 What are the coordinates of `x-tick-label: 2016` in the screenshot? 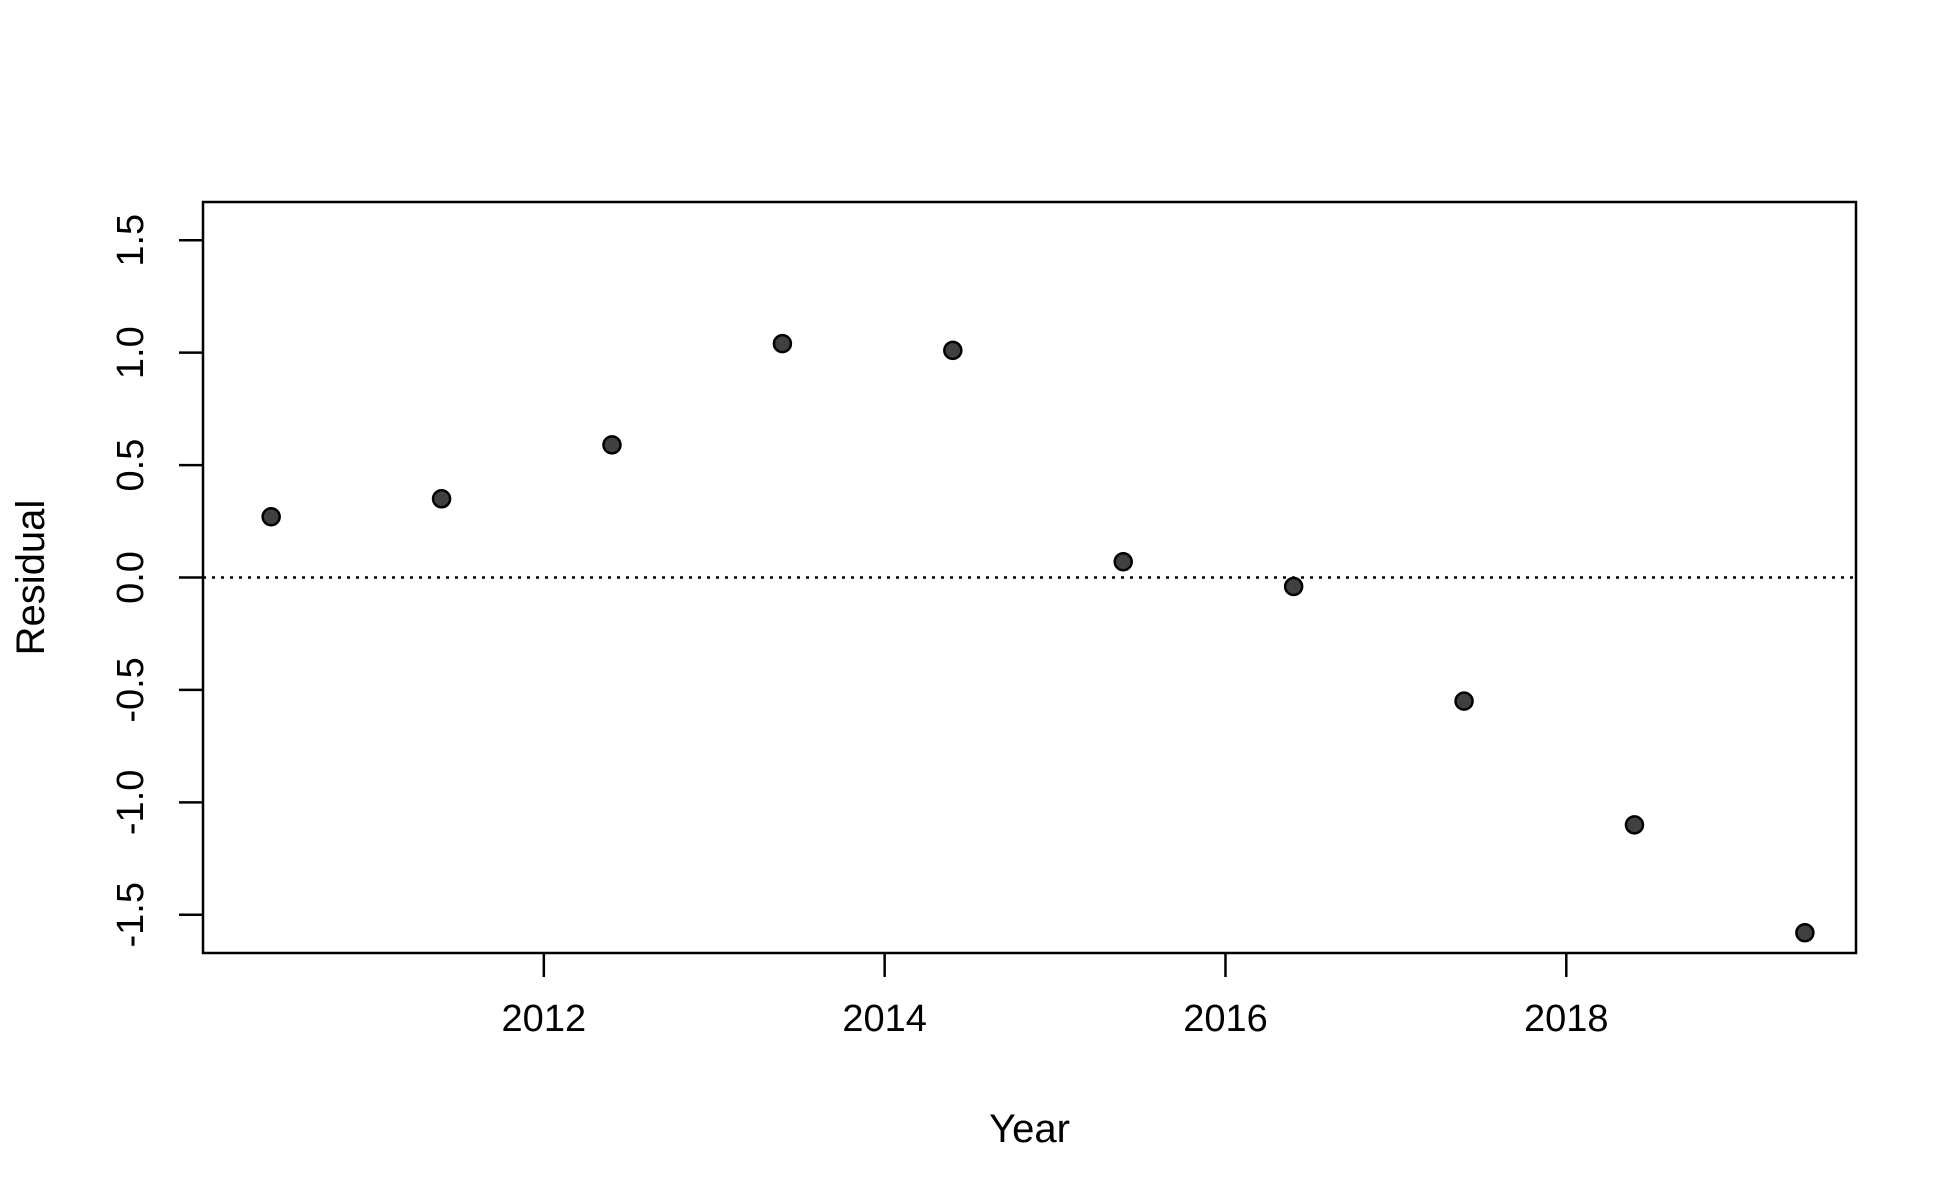 It's located at (1225, 1019).